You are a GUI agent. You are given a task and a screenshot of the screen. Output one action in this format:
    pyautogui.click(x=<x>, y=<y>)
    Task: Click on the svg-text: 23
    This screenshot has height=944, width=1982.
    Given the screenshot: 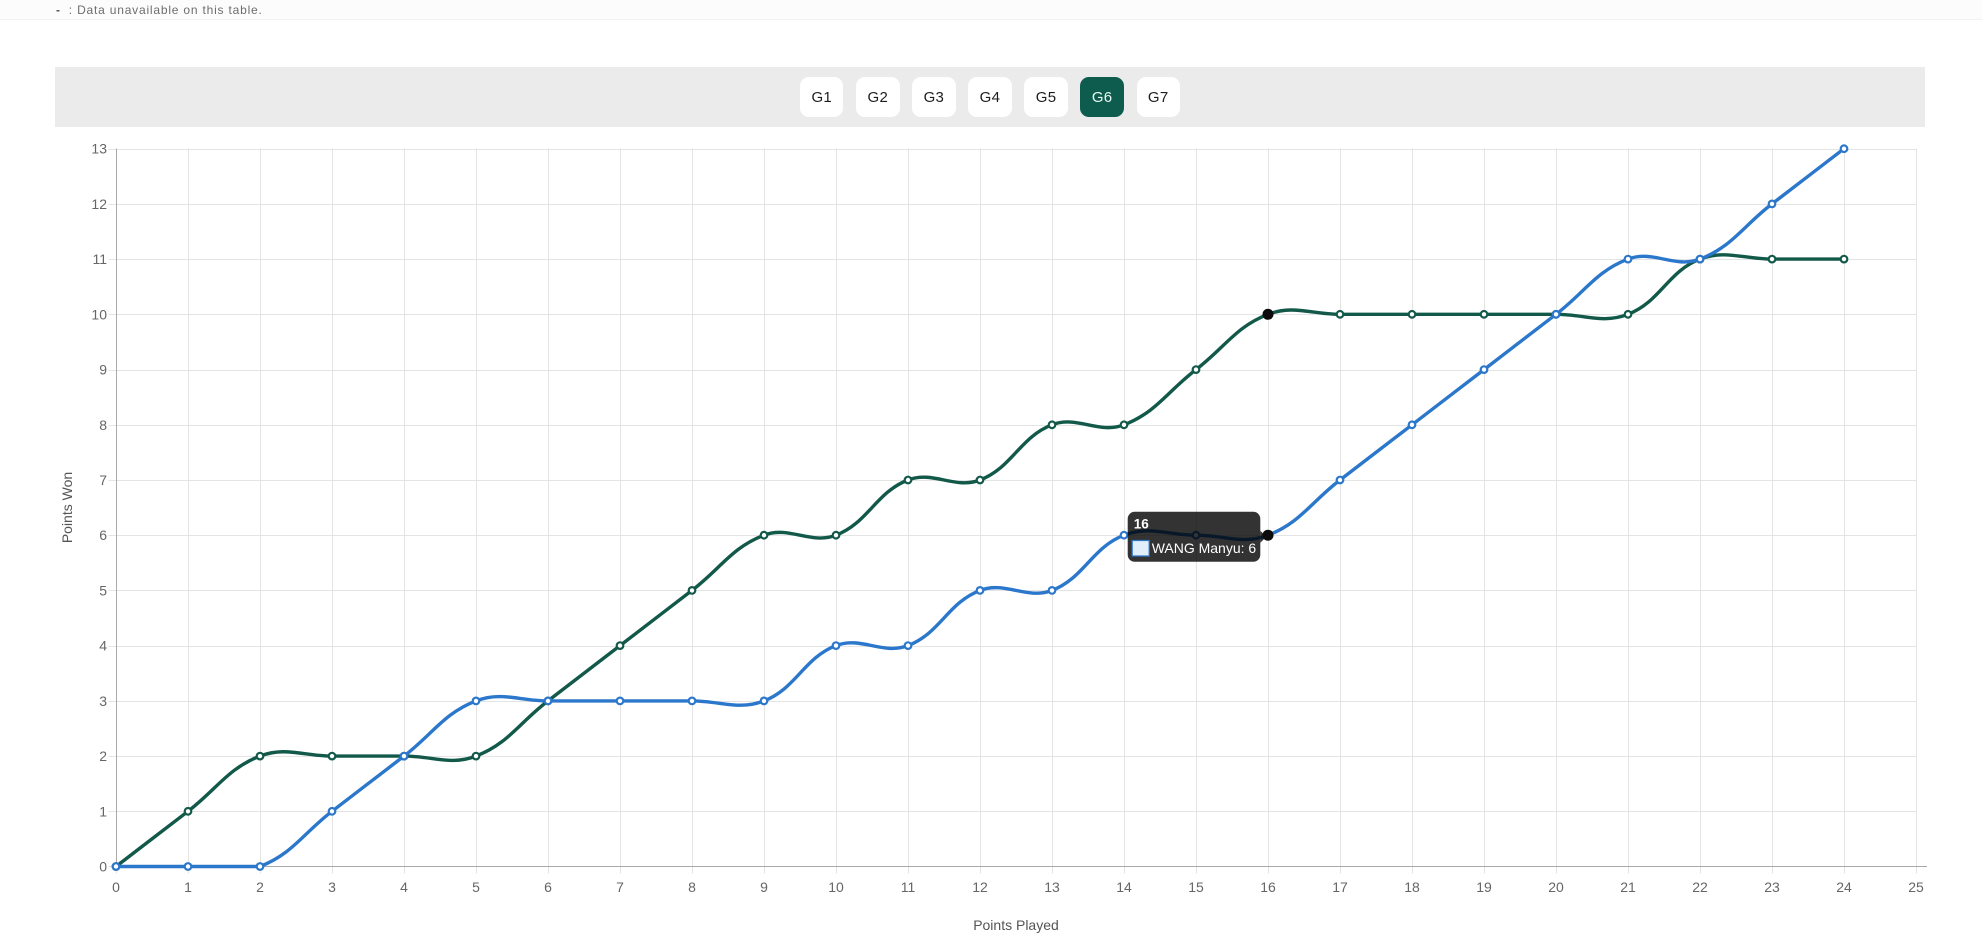 What is the action you would take?
    pyautogui.click(x=1772, y=887)
    